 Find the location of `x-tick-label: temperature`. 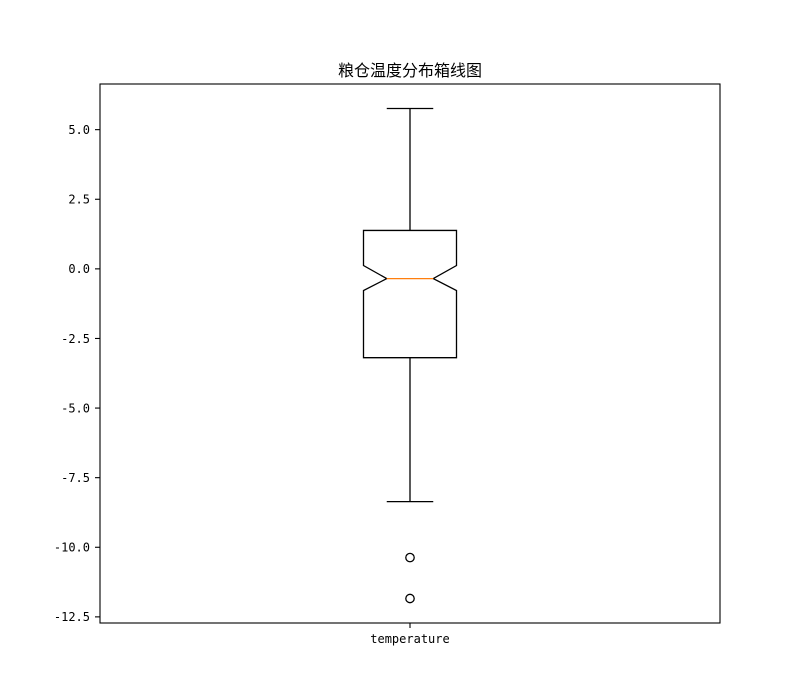

x-tick-label: temperature is located at coordinates (409, 639).